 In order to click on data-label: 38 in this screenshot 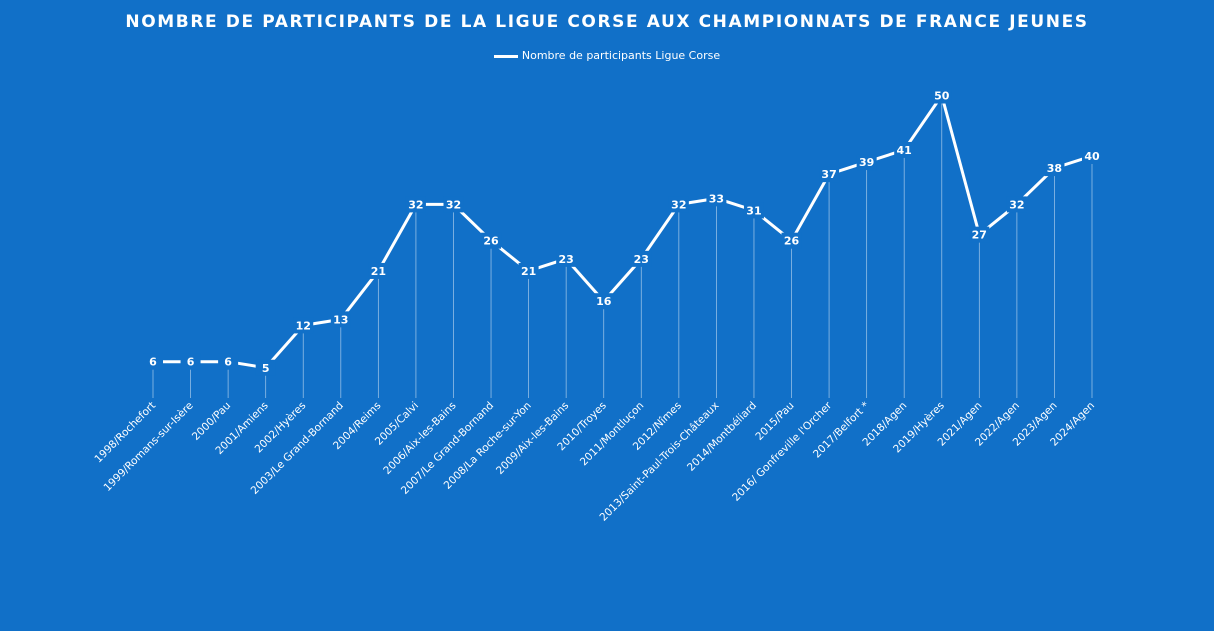, I will do `click(1054, 168)`.